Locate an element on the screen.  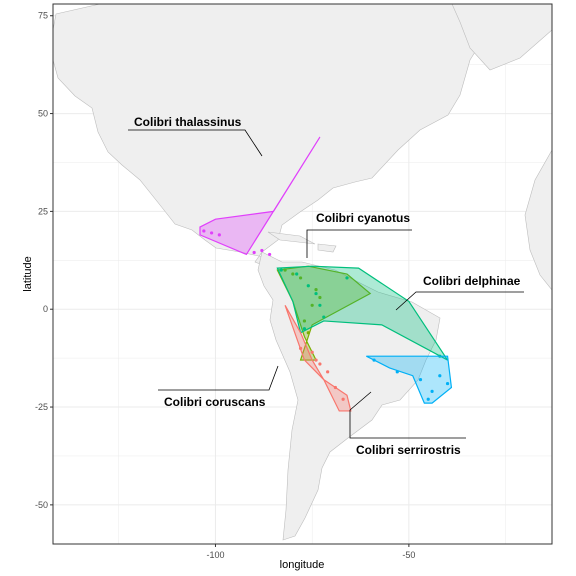
range-polygon-delphinae is located at coordinates (362, 313).